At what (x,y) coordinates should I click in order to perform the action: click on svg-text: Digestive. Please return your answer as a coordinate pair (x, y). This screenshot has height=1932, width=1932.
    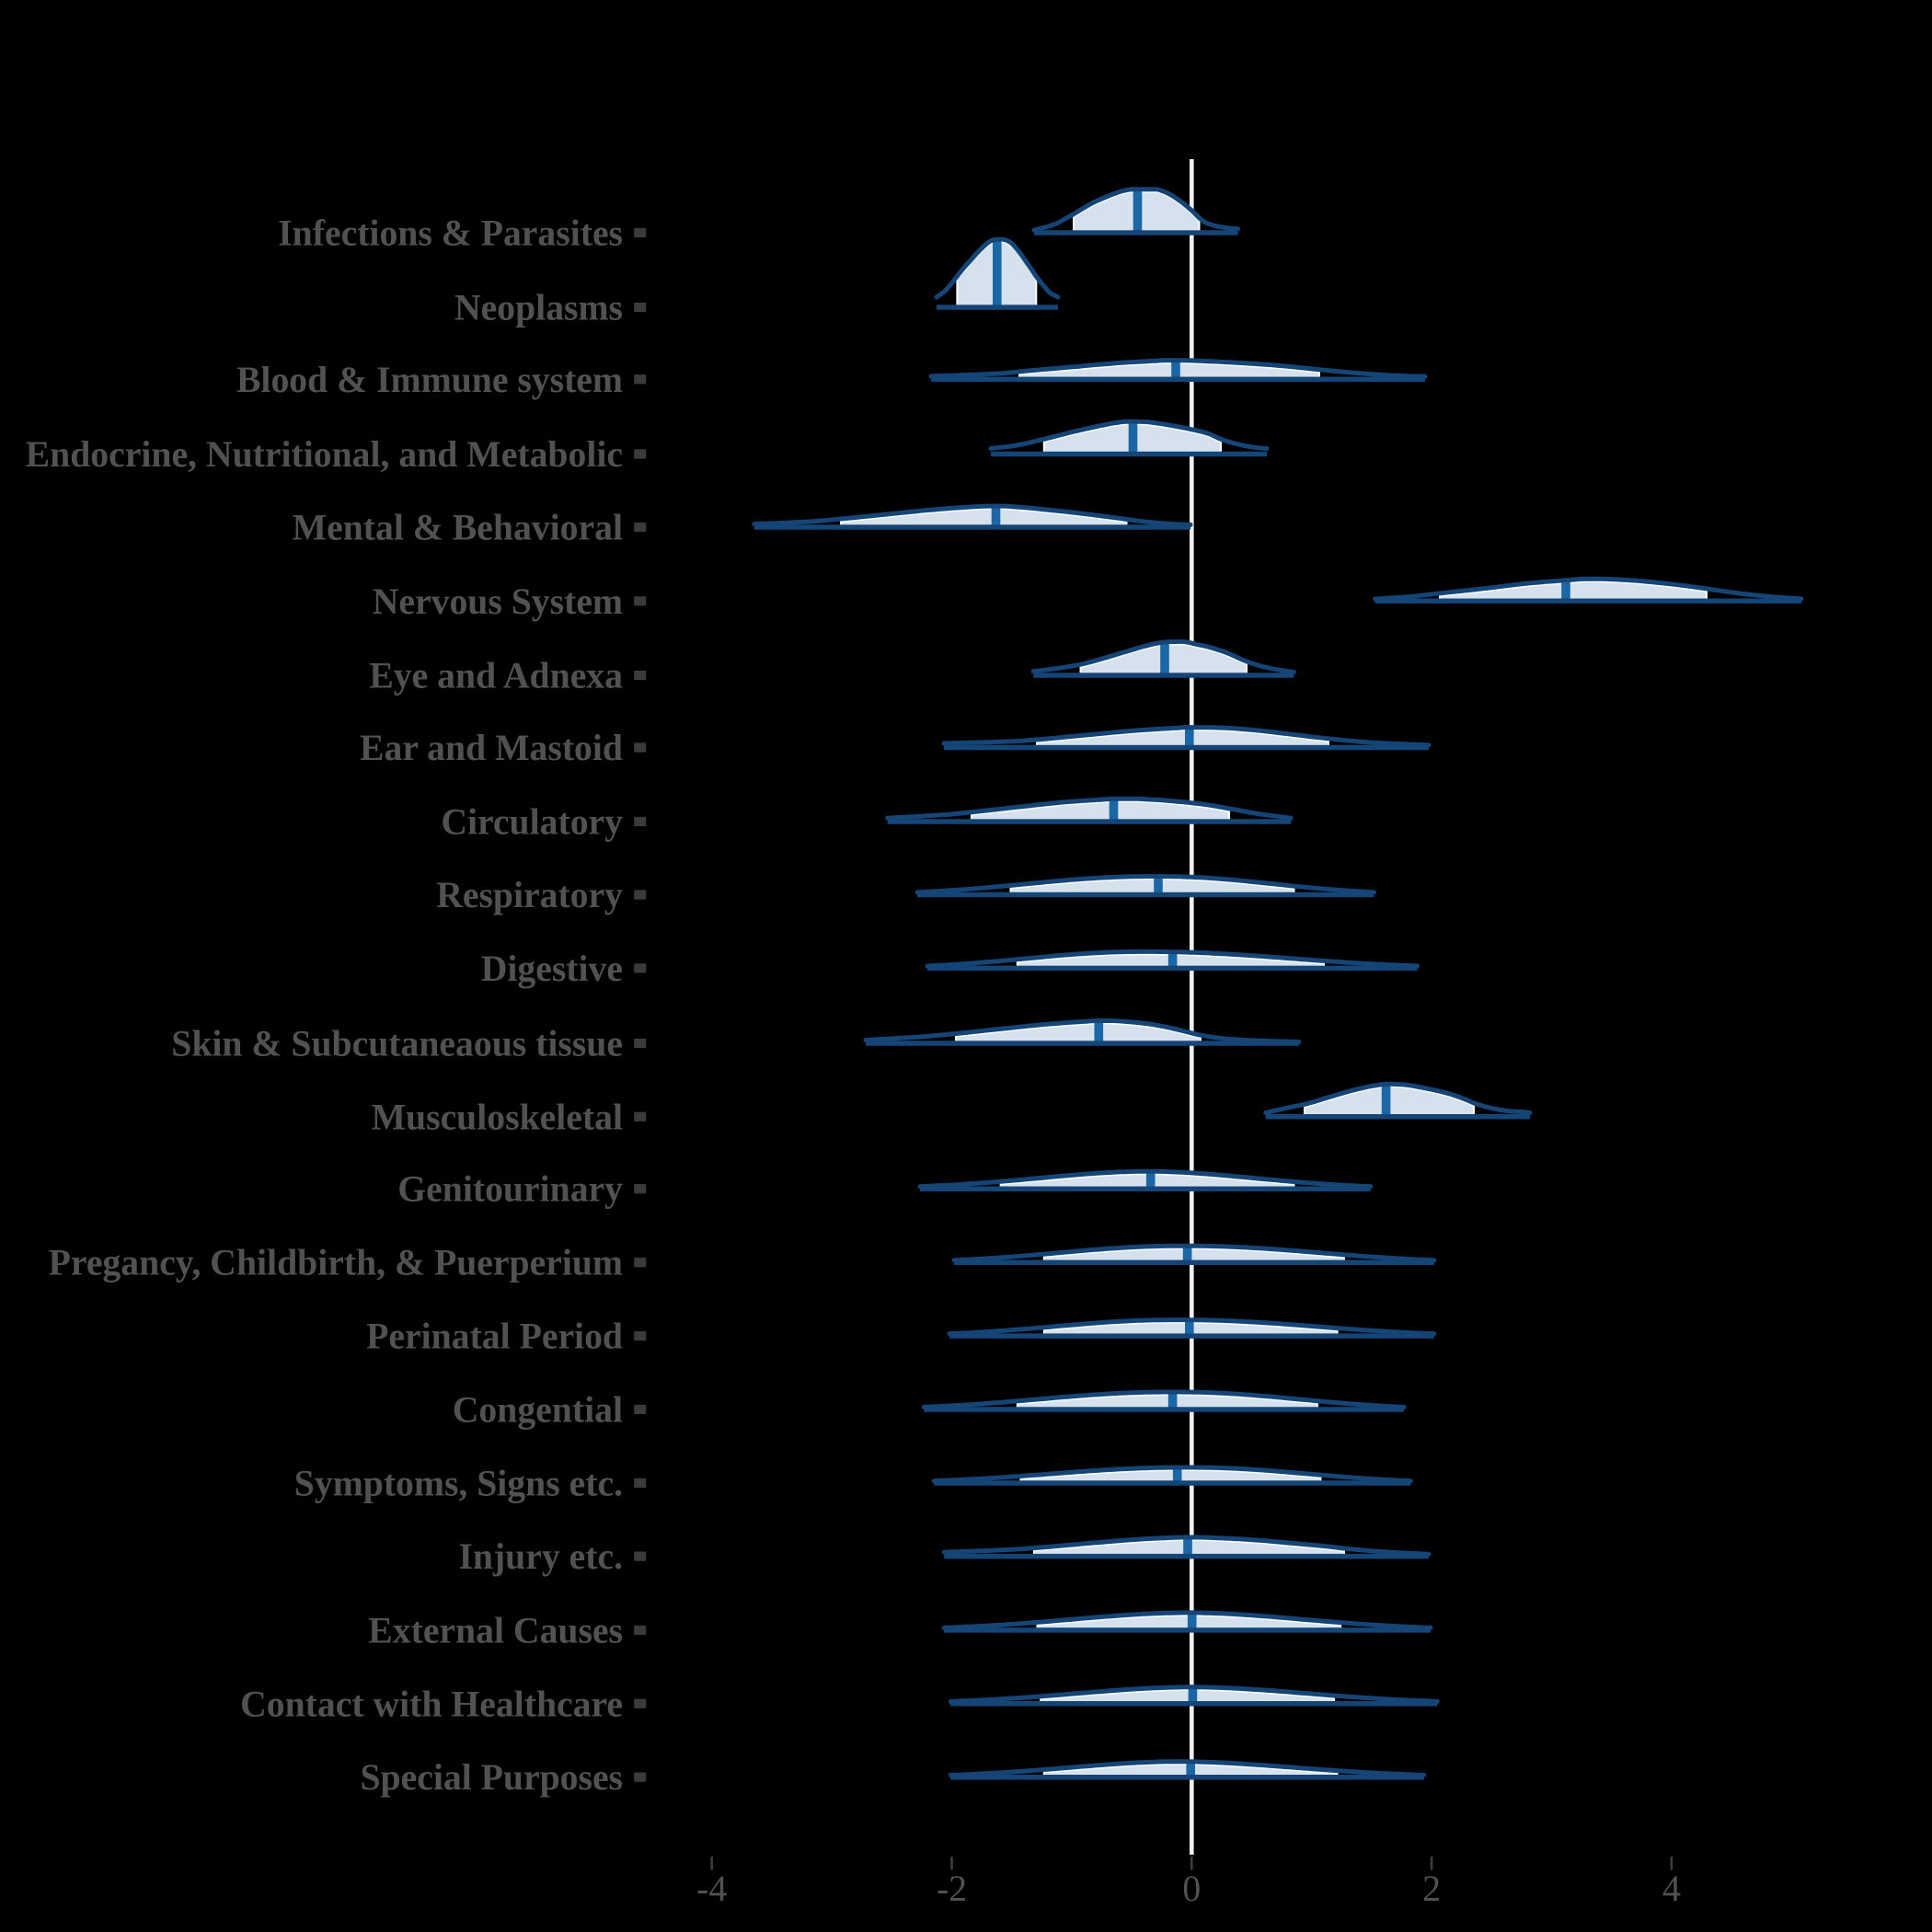
    Looking at the image, I should click on (552, 969).